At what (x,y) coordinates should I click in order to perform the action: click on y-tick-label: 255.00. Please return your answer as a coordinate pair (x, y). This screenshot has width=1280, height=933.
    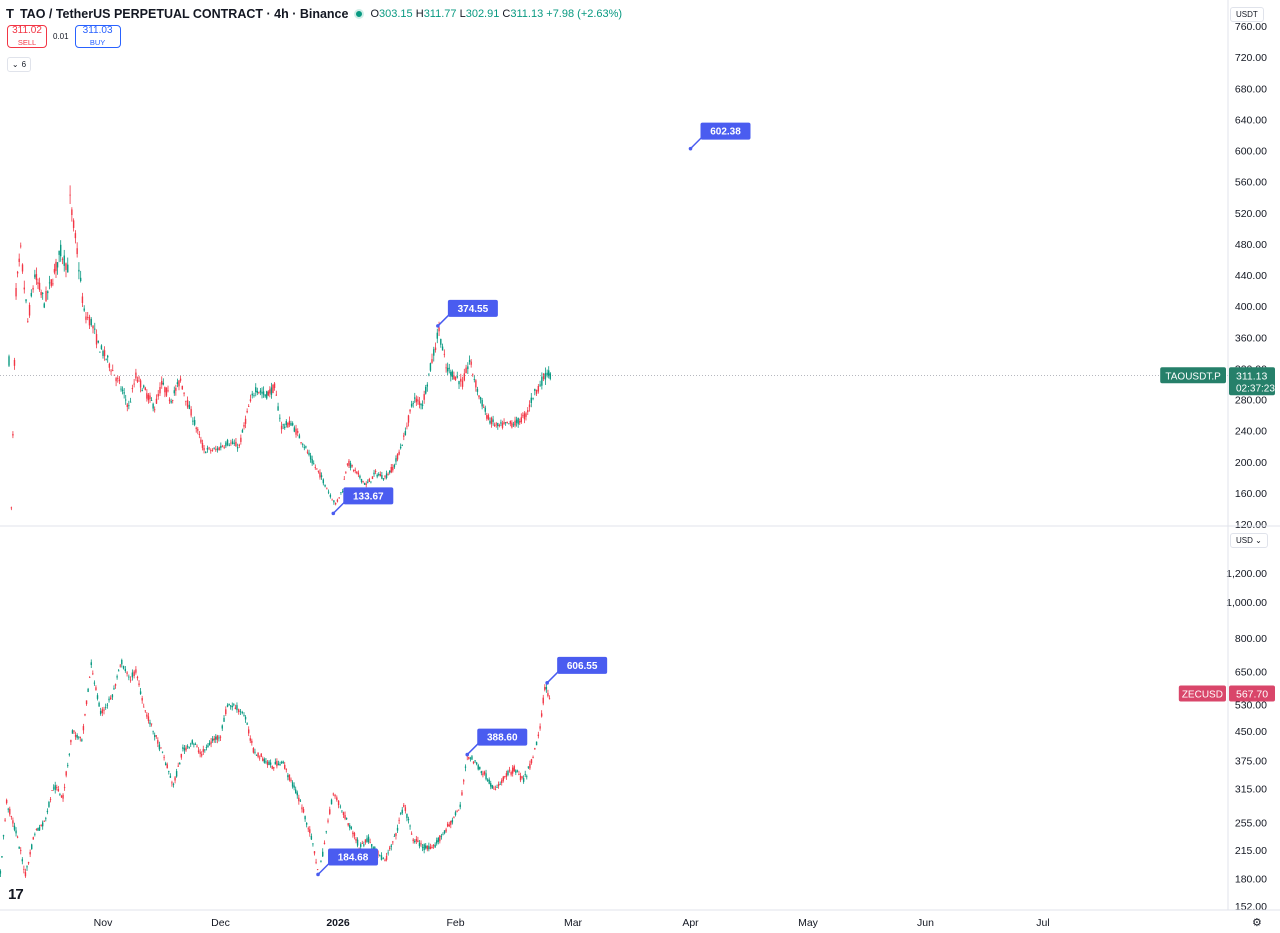
    Looking at the image, I should click on (1251, 823).